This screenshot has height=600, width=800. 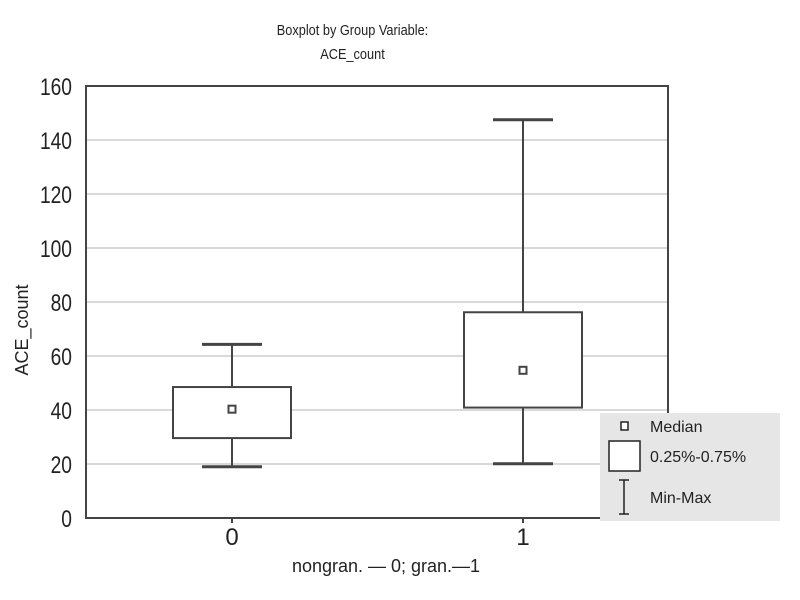 What do you see at coordinates (522, 537) in the screenshot?
I see `x-tick-label: 1` at bounding box center [522, 537].